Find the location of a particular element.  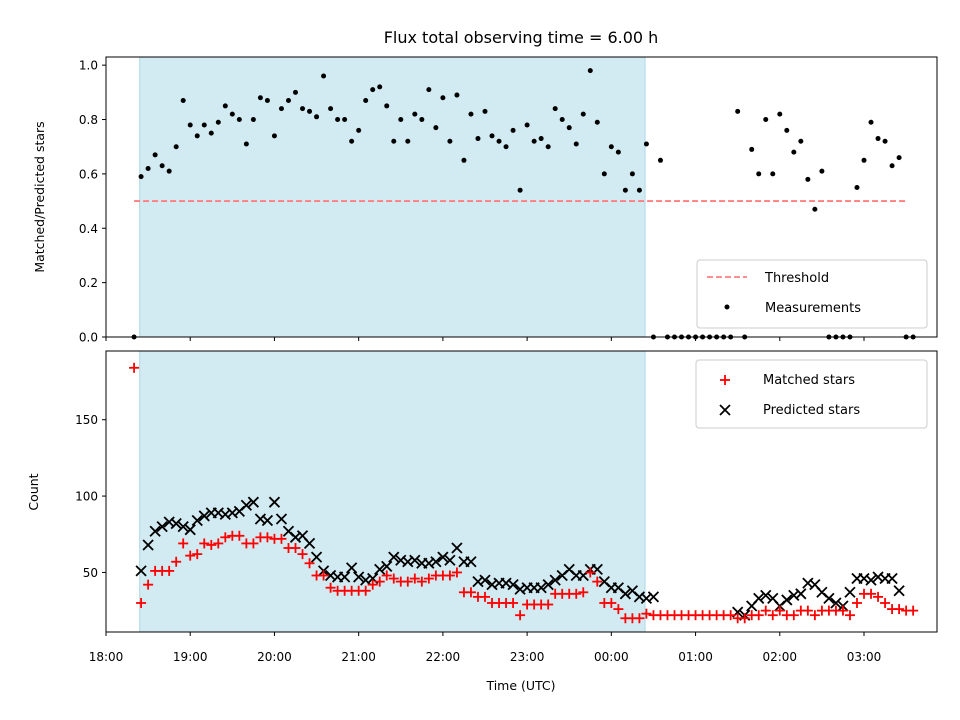

top-y-ticks: 0.0 0.2 0.4 0.6 0.8 1.0 is located at coordinates (92, 202).